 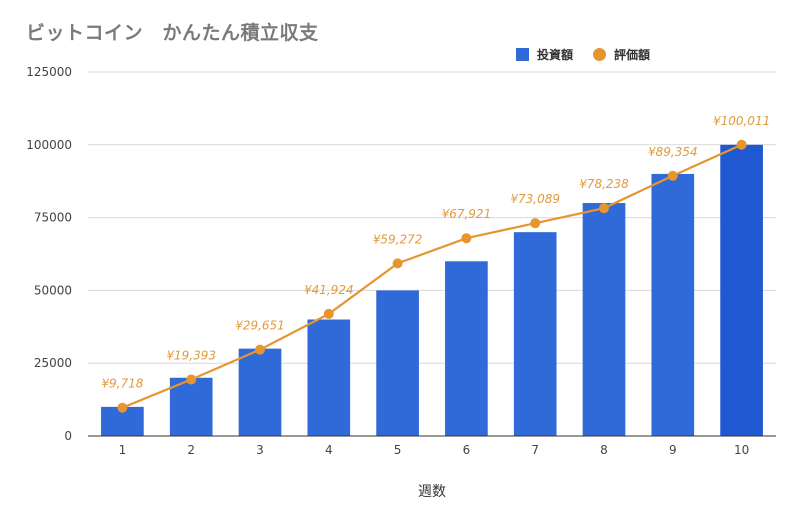 I want to click on data-label: ¥29,651, so click(x=260, y=326).